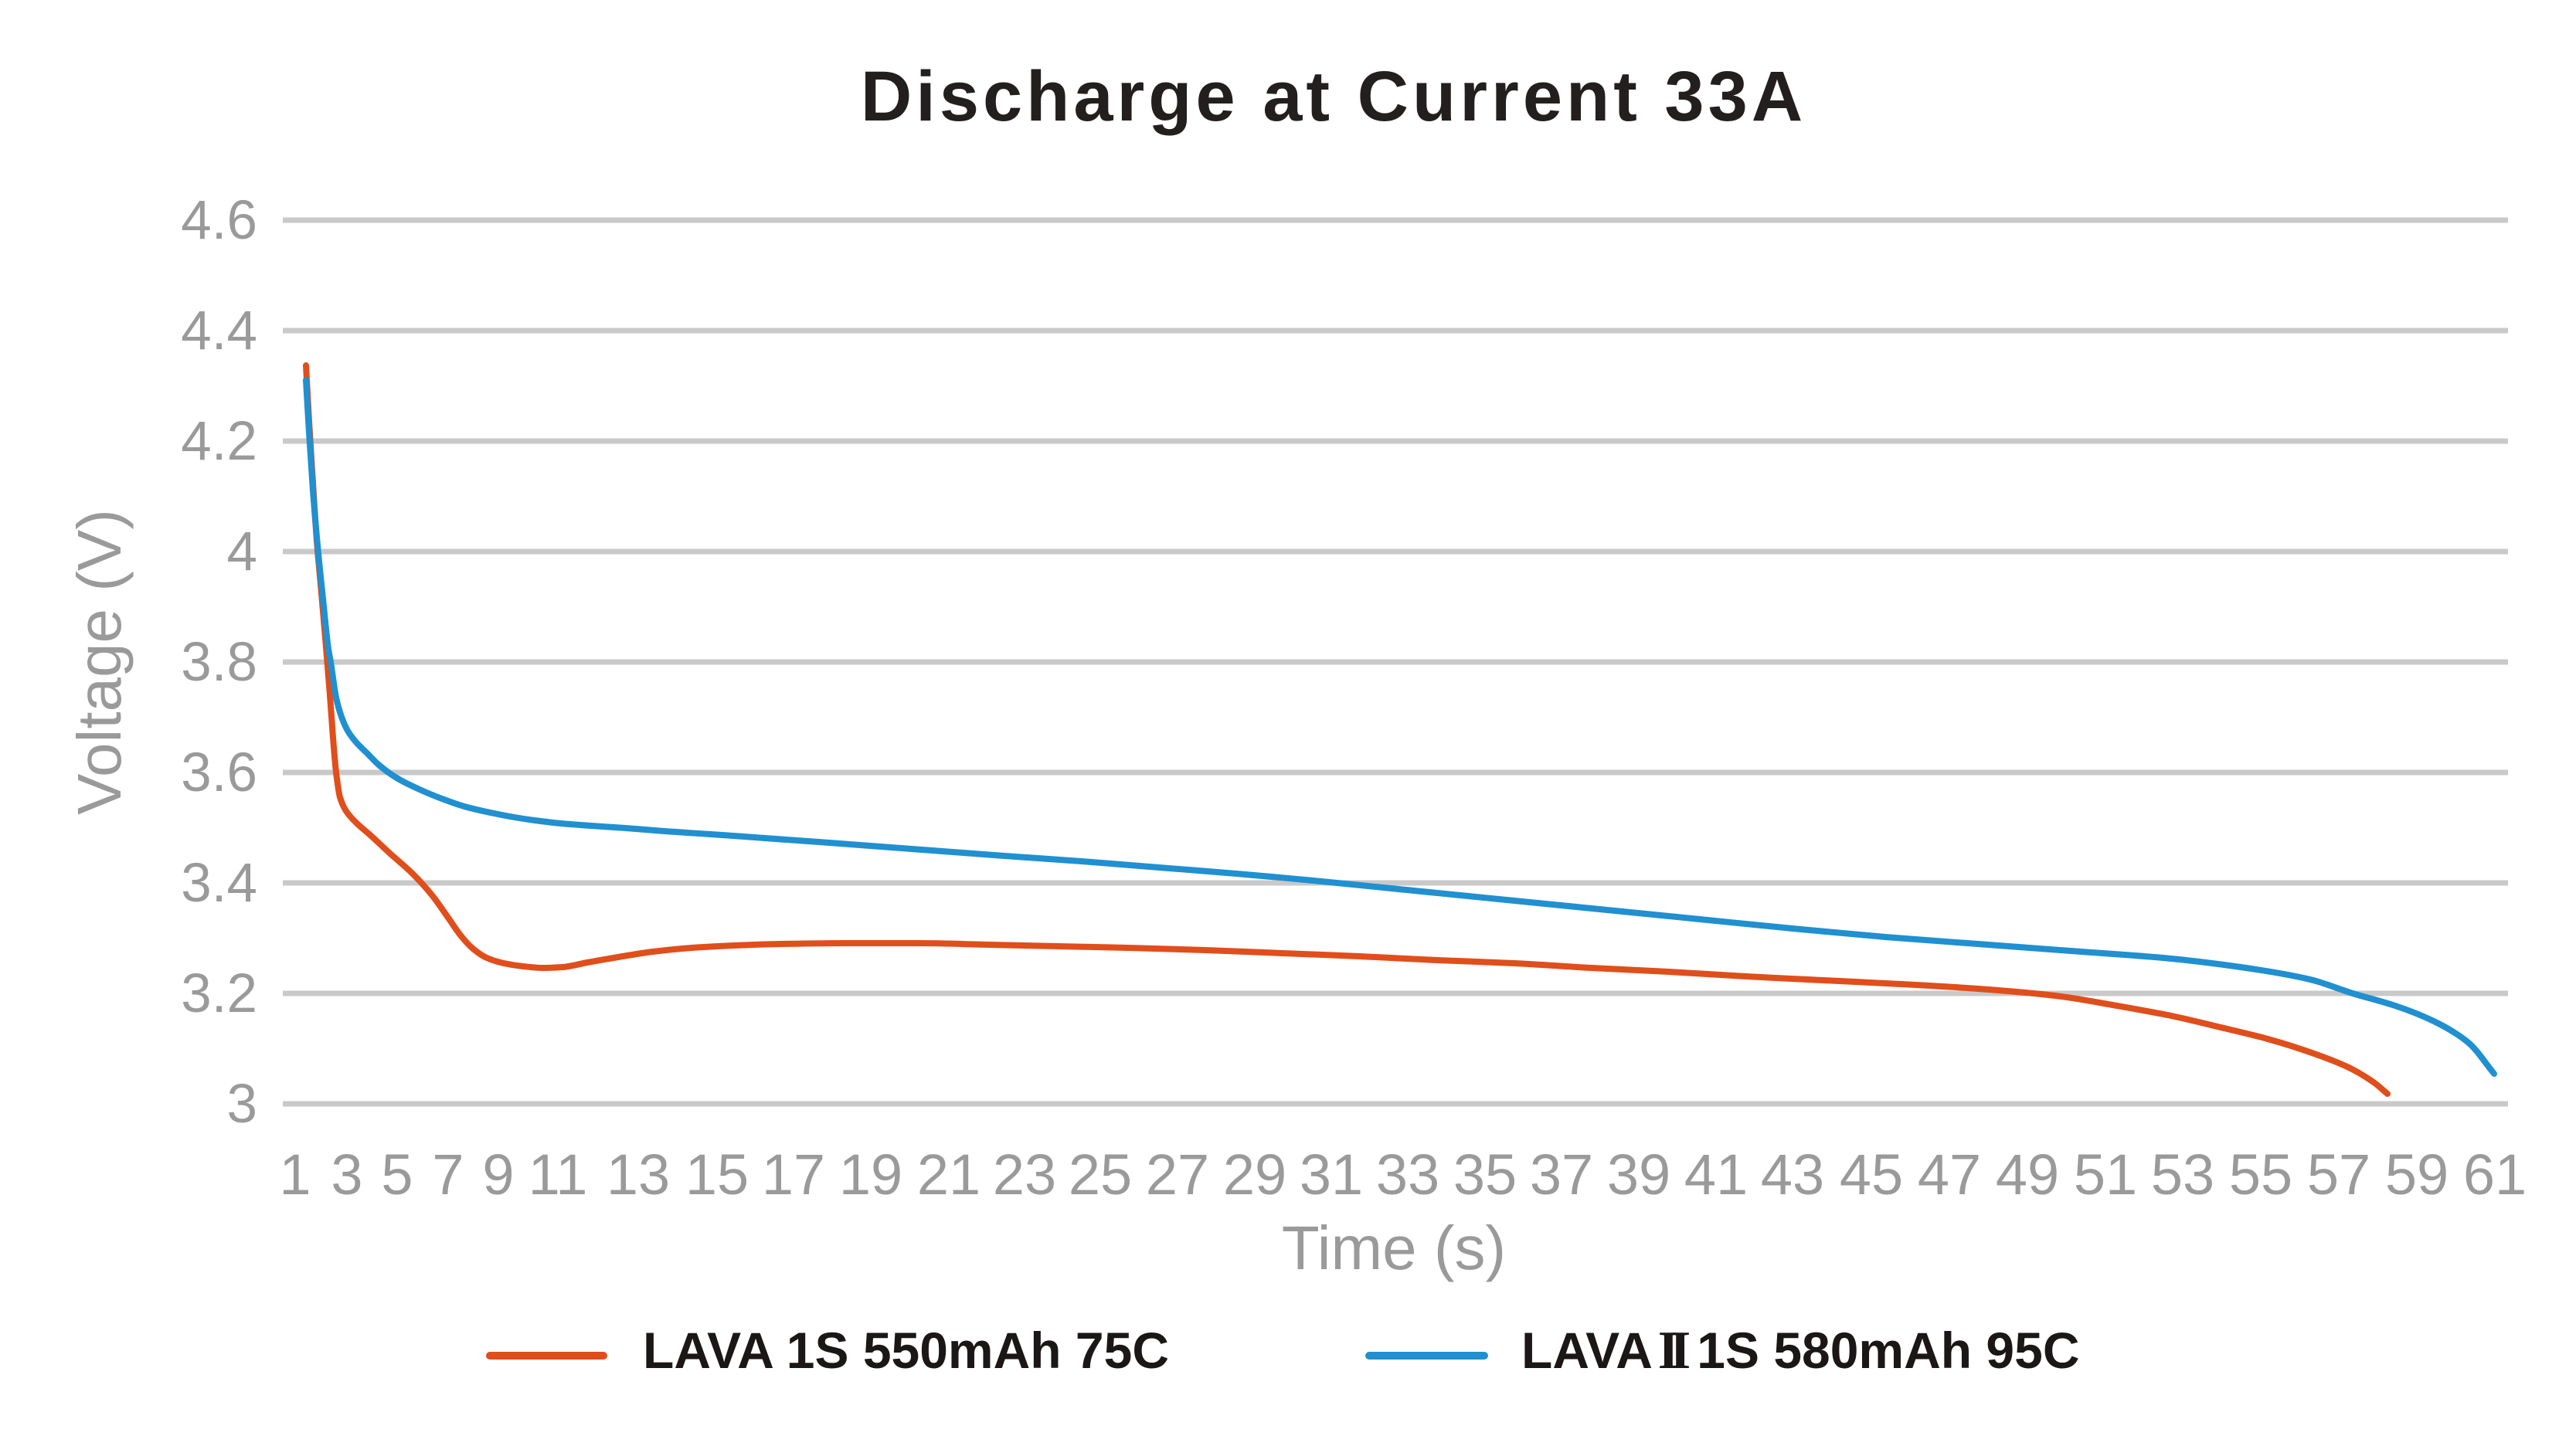 This screenshot has height=1453, width=2576. What do you see at coordinates (219, 993) in the screenshot?
I see `svg-text: 3.2` at bounding box center [219, 993].